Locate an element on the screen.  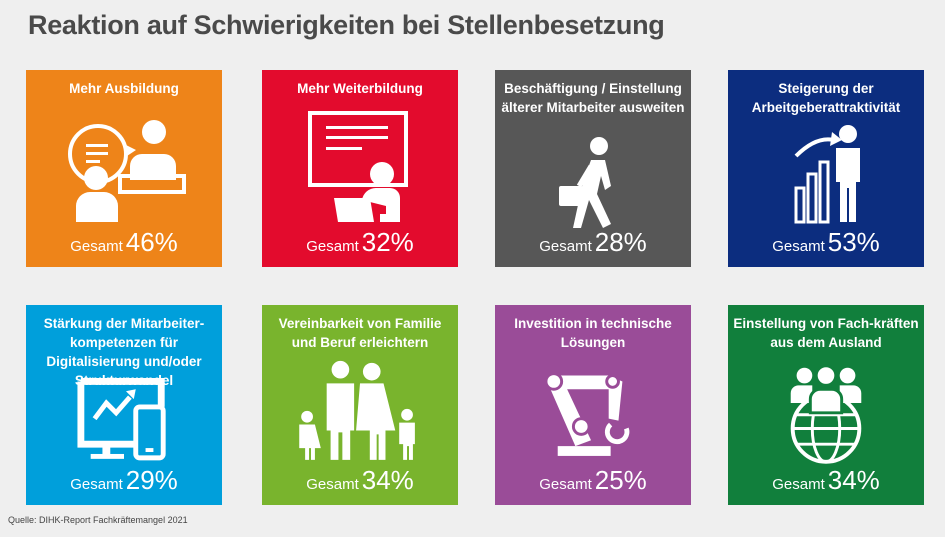
tile-label: Investition in technische Lösungen is located at coordinates (593, 333).